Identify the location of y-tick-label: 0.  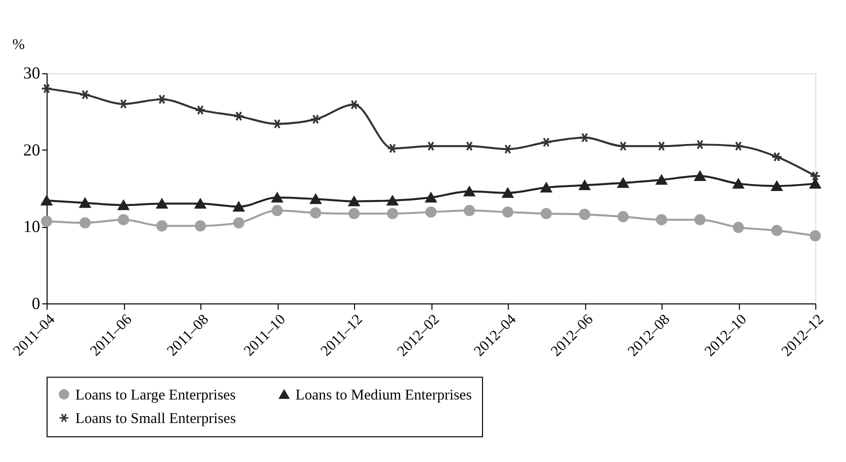
(36, 303).